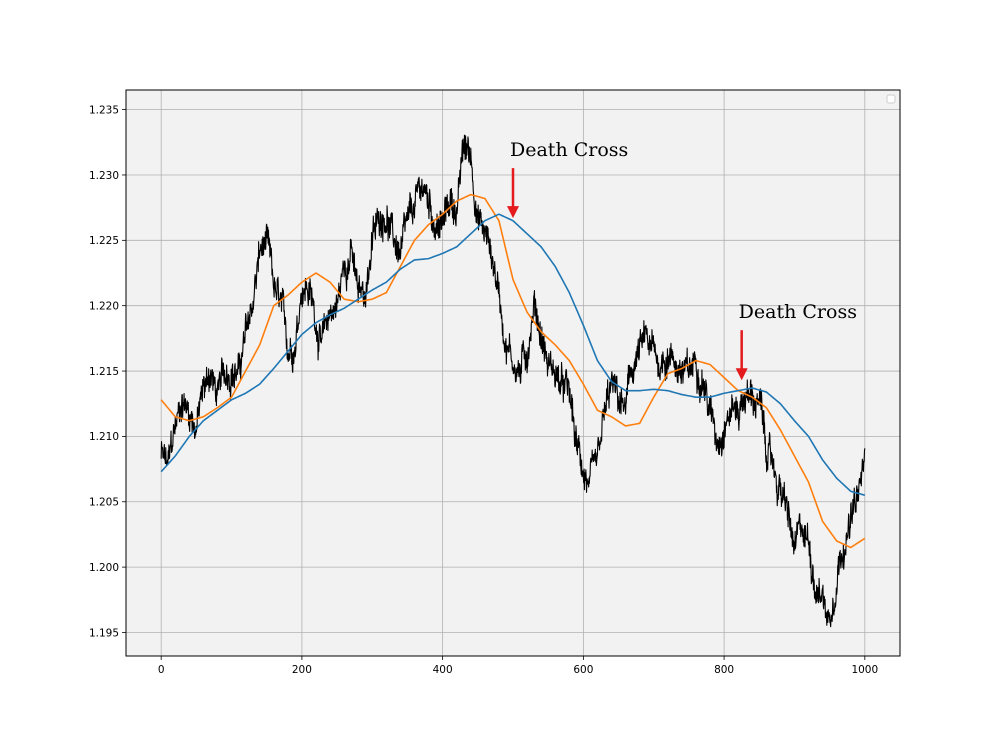  Describe the element at coordinates (104, 110) in the screenshot. I see `y-tick-label: 1.235` at that location.